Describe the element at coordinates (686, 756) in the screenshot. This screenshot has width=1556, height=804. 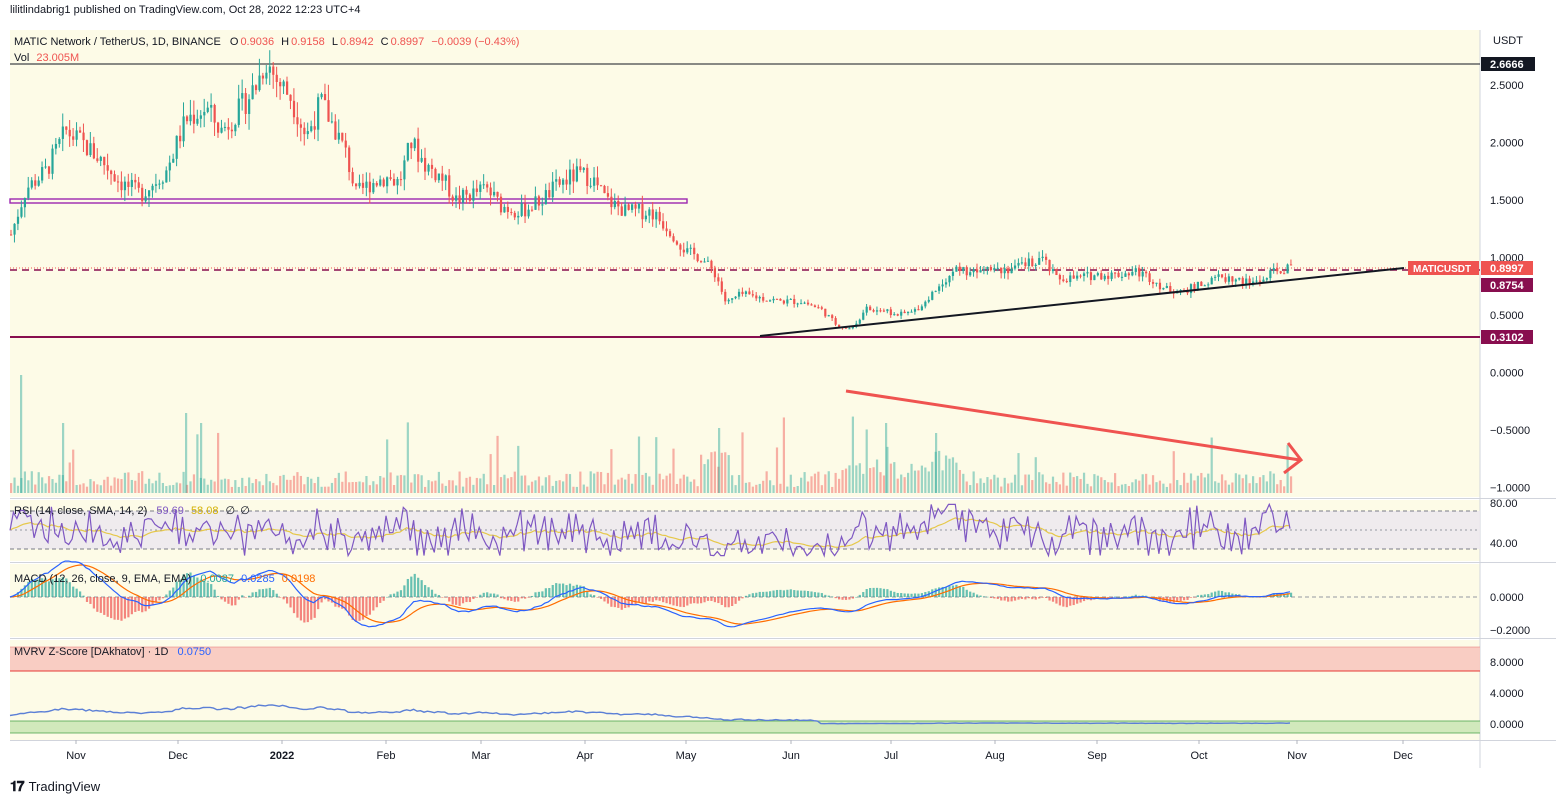
I see `time-tick: May` at that location.